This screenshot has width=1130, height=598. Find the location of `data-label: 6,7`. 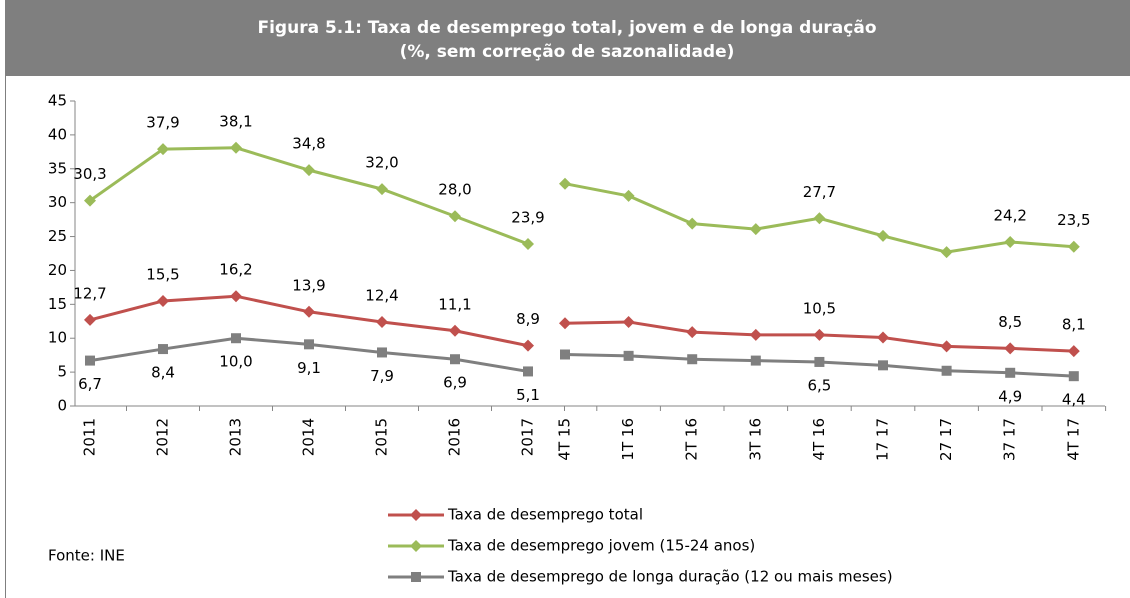

data-label: 6,7 is located at coordinates (90, 384).